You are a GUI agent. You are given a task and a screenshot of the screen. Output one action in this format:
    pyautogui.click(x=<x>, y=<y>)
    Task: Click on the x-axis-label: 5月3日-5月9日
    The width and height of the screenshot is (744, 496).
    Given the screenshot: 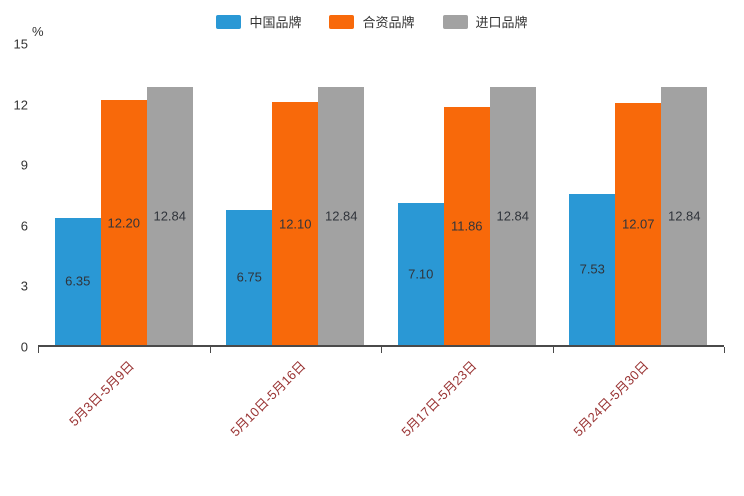 What is the action you would take?
    pyautogui.click(x=101, y=394)
    